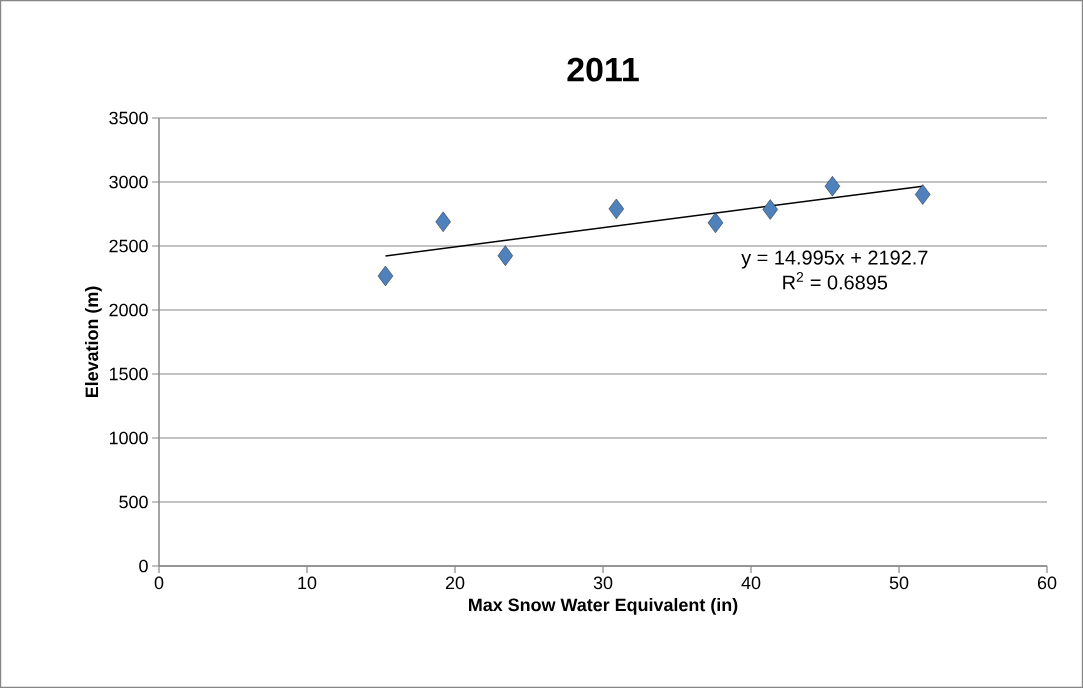 The height and width of the screenshot is (688, 1083). What do you see at coordinates (1047, 583) in the screenshot?
I see `x-tick-label: 60` at bounding box center [1047, 583].